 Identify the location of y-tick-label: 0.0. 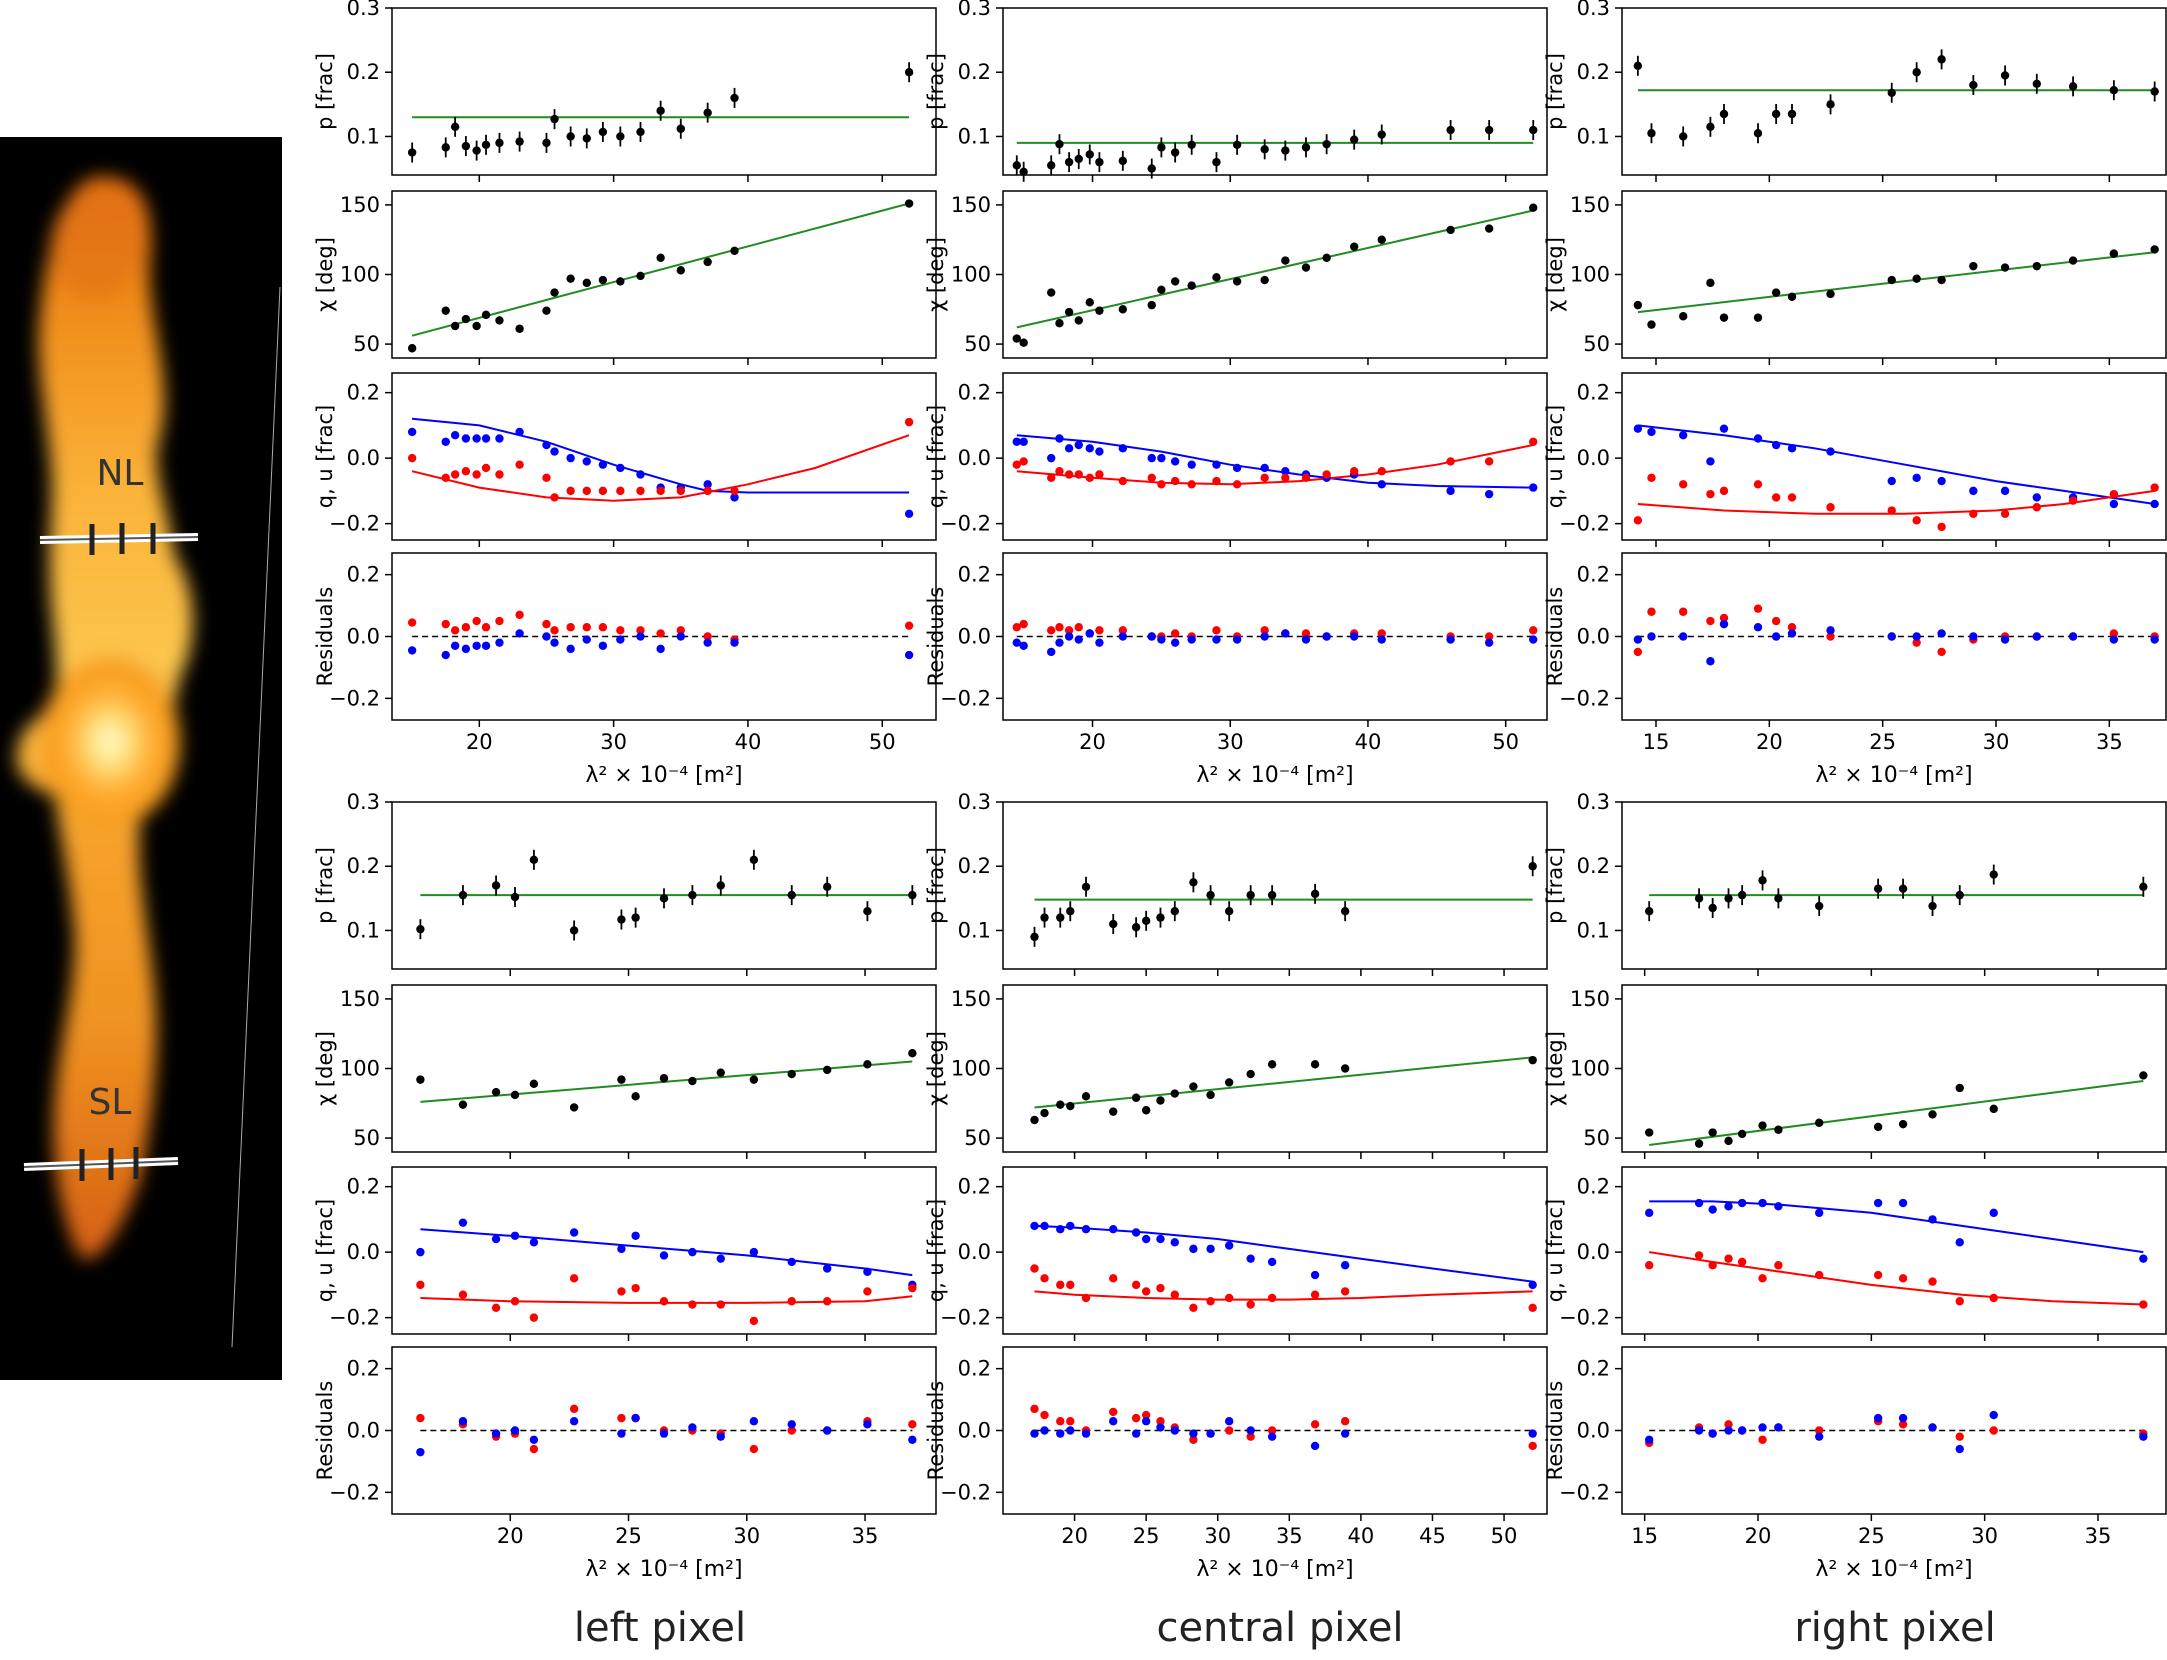
(974, 1431).